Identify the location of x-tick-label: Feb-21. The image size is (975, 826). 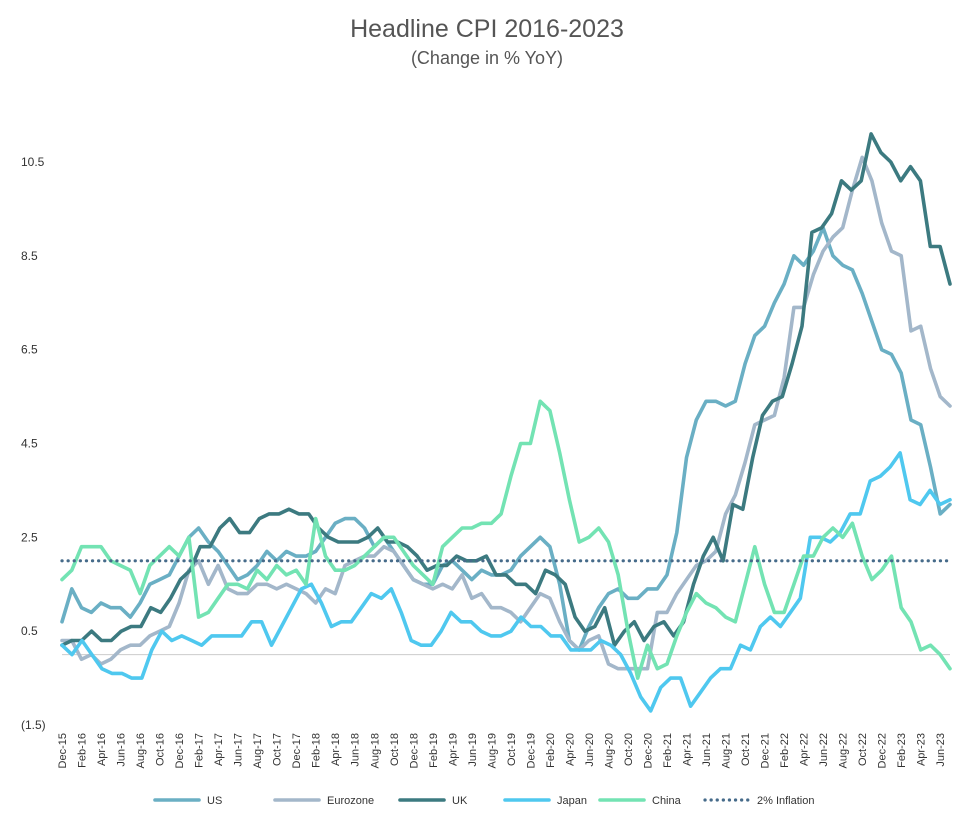
(668, 750).